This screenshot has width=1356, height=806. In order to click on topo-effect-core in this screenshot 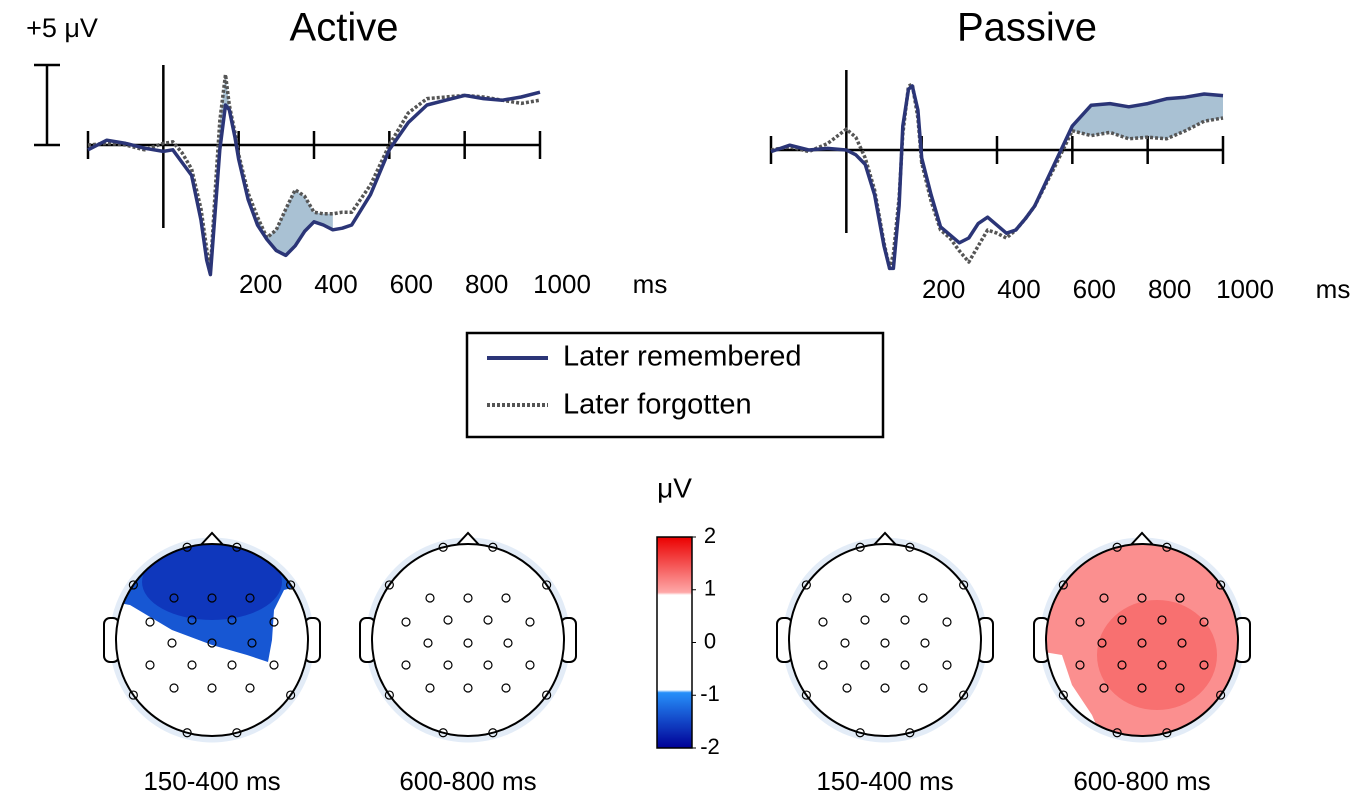, I will do `click(1157, 655)`.